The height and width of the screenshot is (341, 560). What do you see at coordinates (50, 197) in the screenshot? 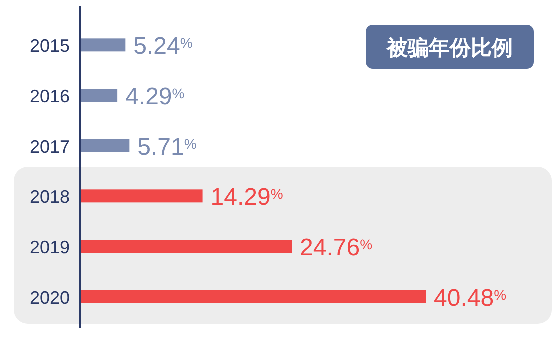
I see `y-tick-label: 2018` at bounding box center [50, 197].